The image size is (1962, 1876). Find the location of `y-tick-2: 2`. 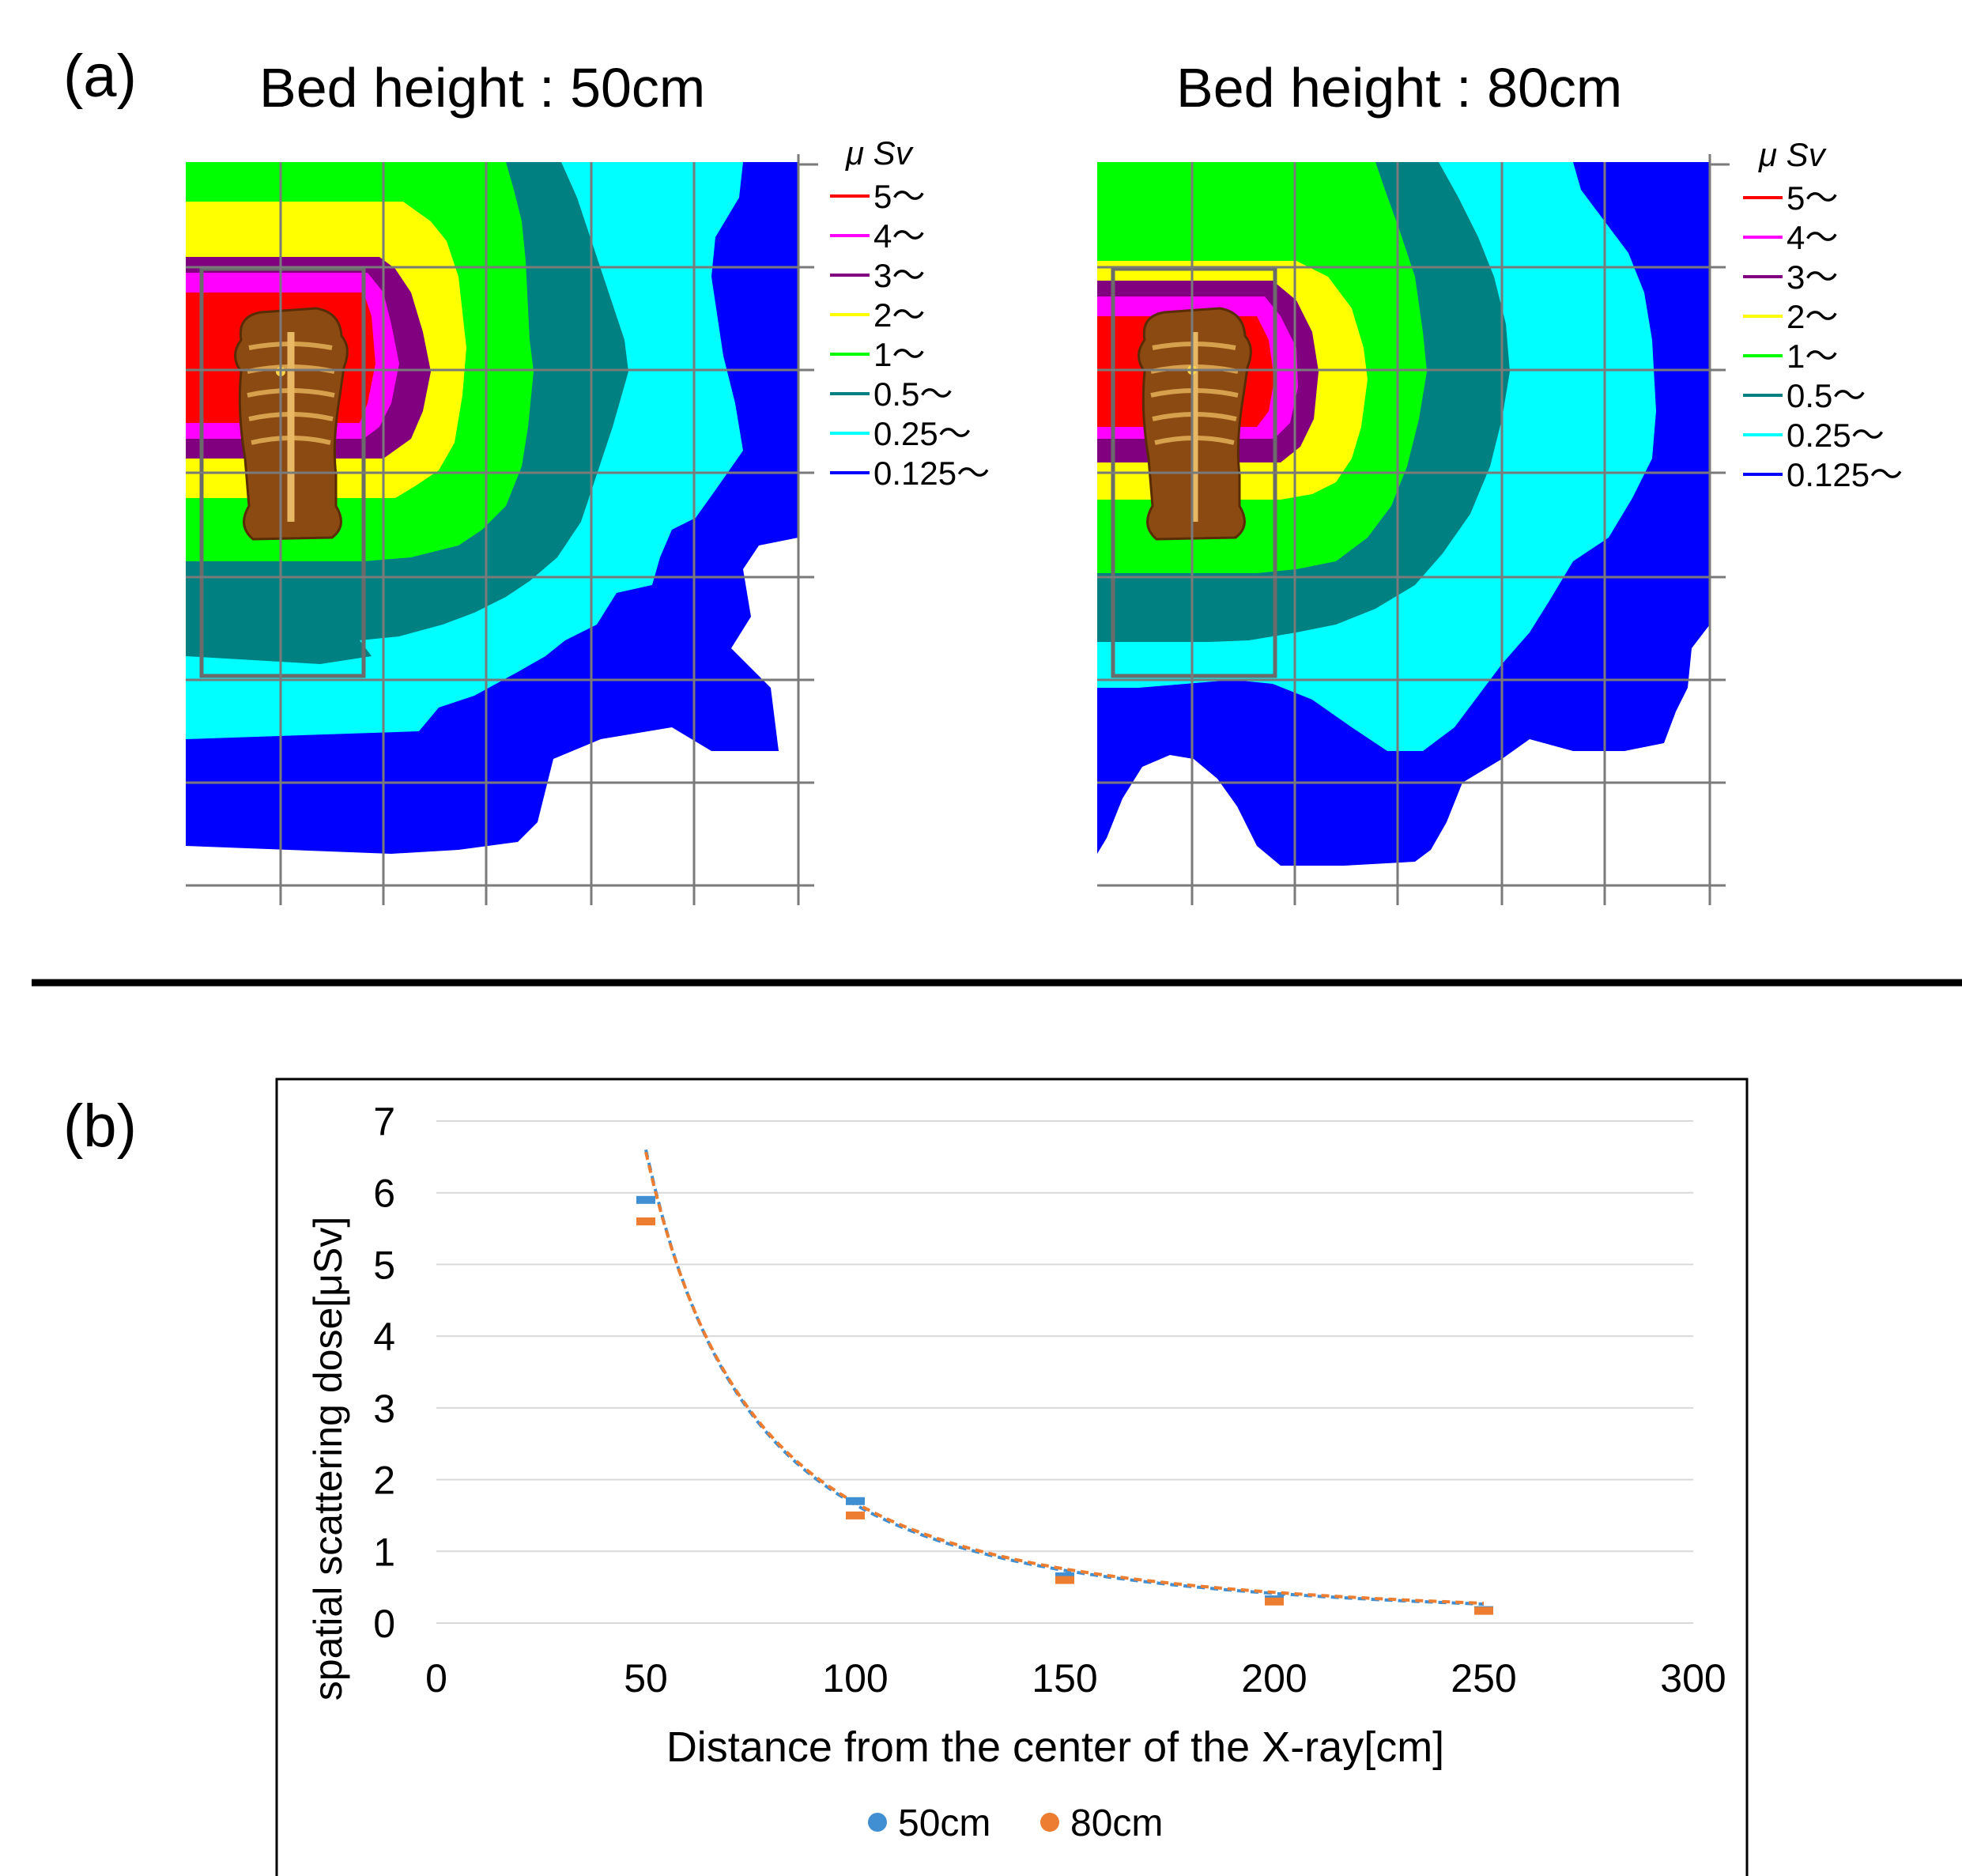

y-tick-2: 2 is located at coordinates (384, 1481).